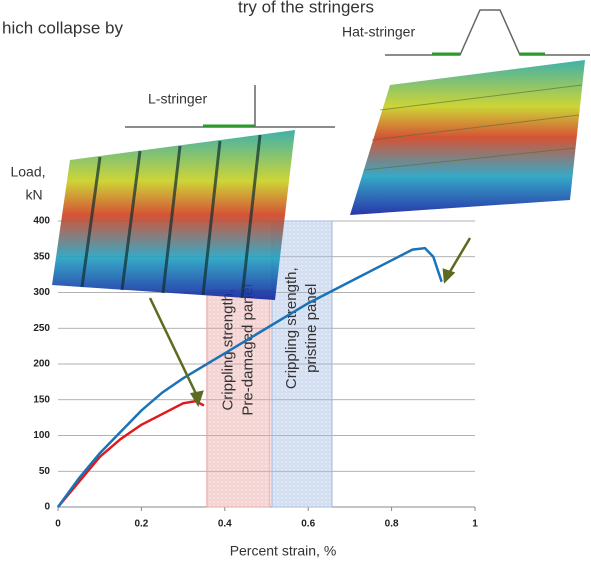 Image resolution: width=591 pixels, height=562 pixels. I want to click on header-text: hich collapse by, so click(62, 27).